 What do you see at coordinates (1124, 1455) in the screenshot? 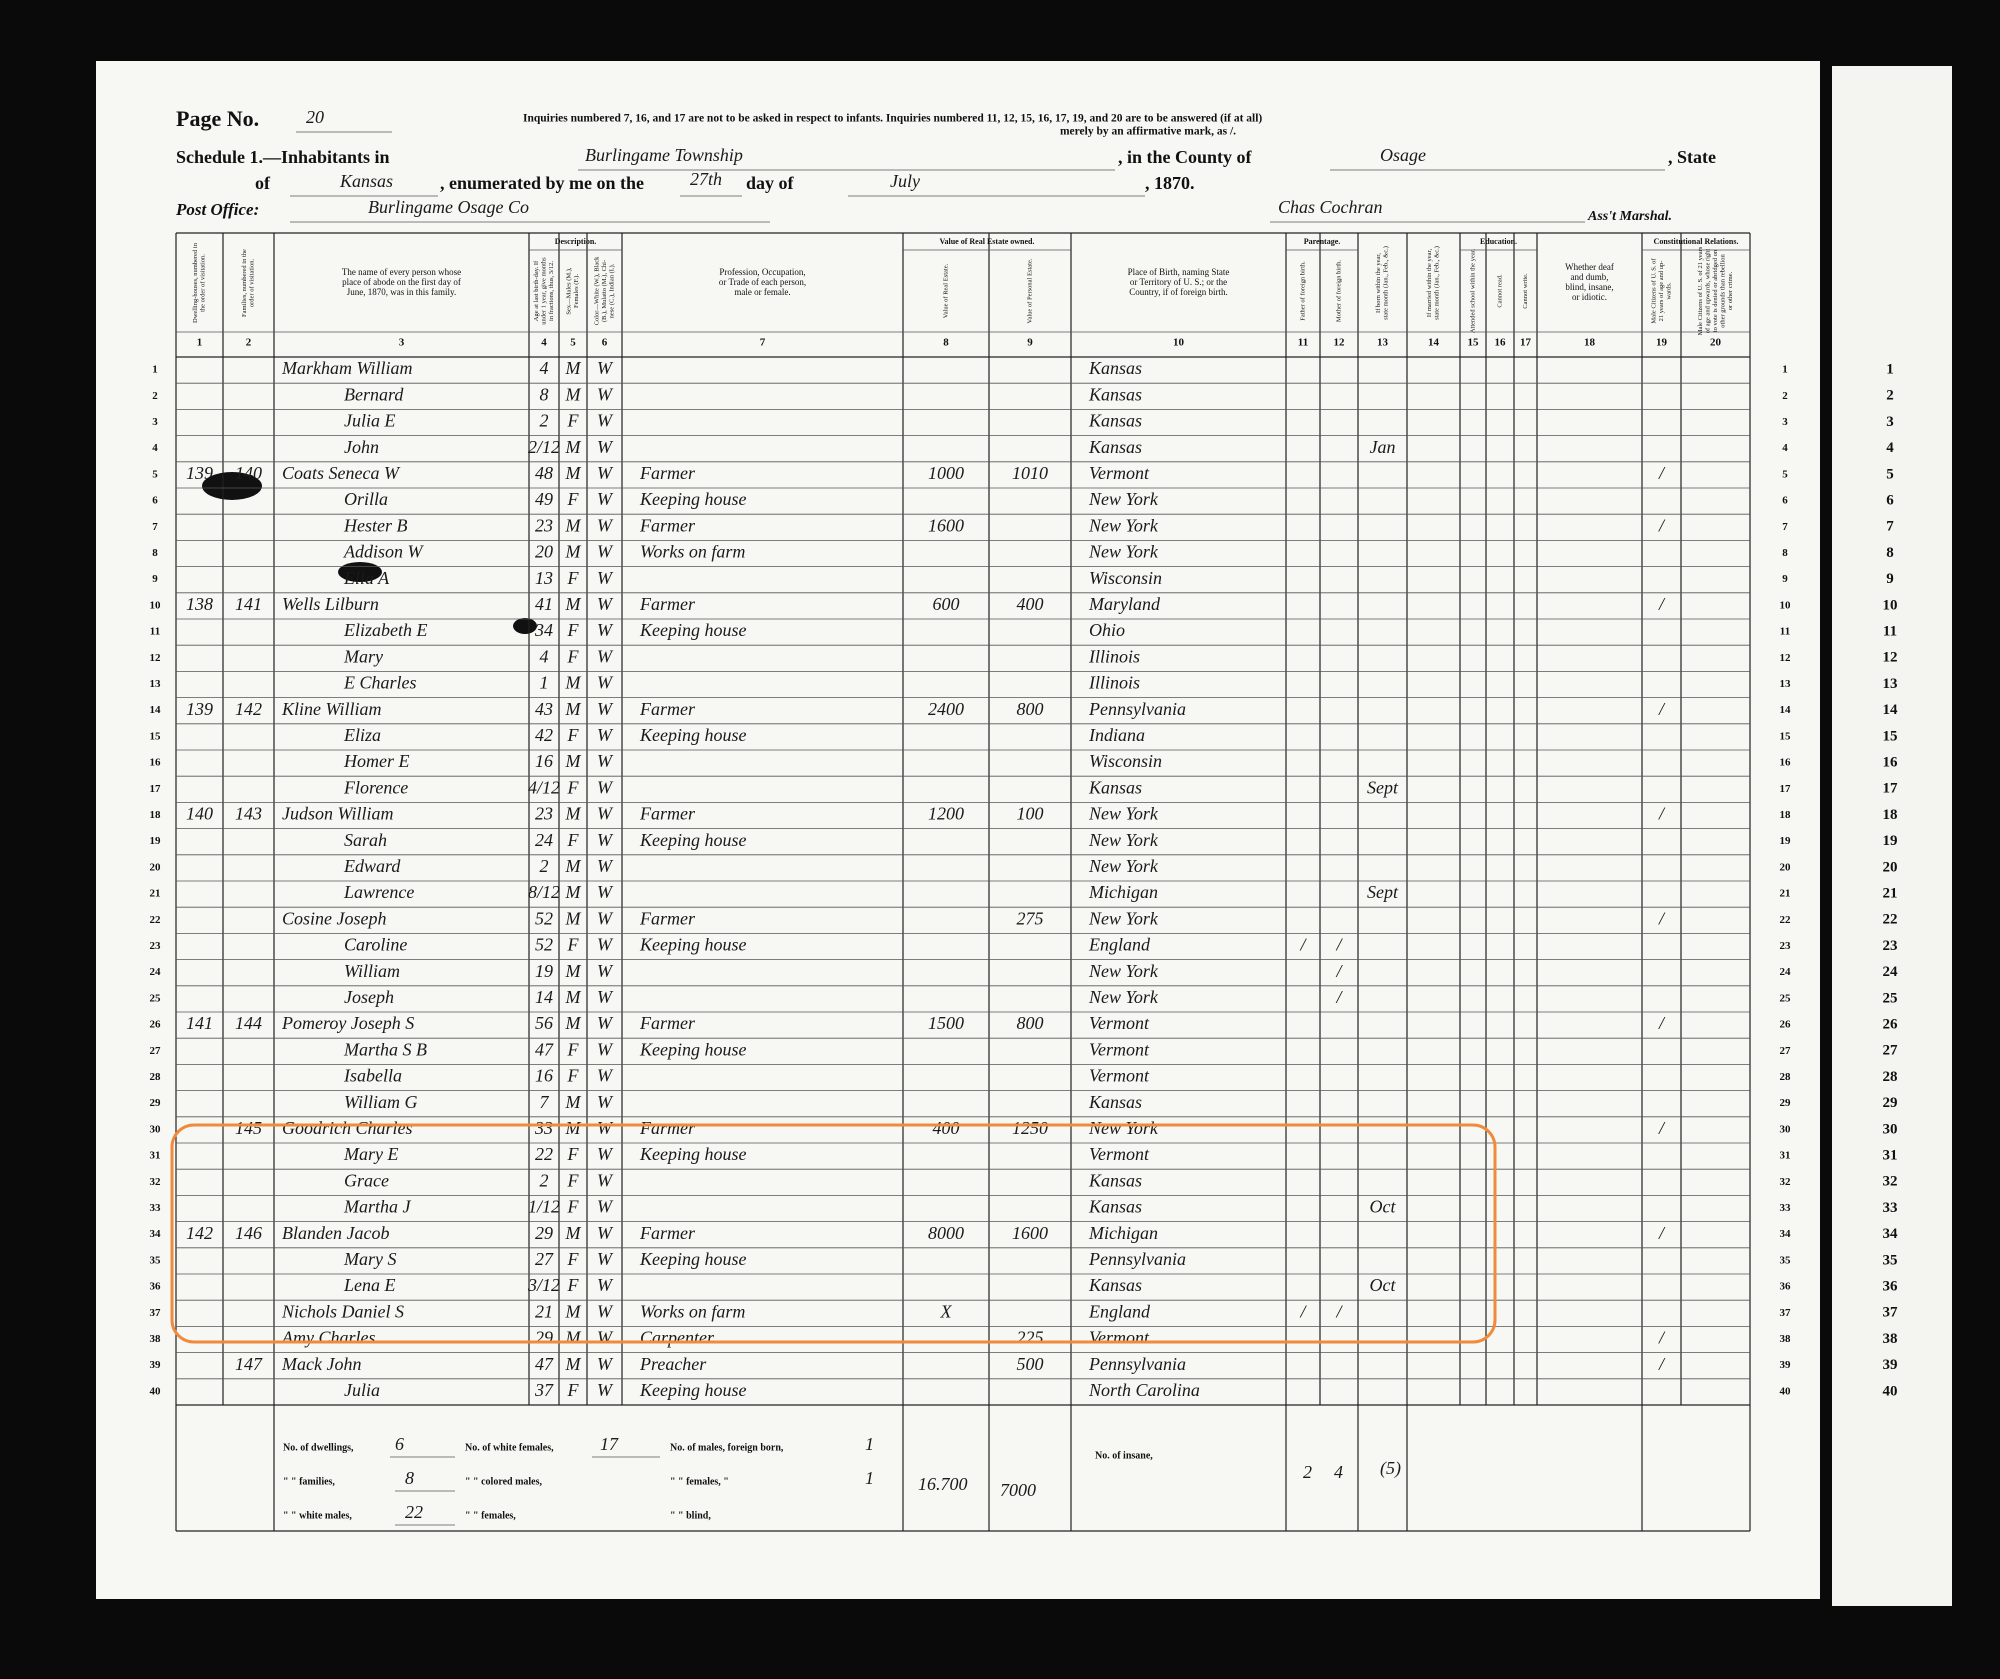
I see `footer-insane-label: No. of insane,` at bounding box center [1124, 1455].